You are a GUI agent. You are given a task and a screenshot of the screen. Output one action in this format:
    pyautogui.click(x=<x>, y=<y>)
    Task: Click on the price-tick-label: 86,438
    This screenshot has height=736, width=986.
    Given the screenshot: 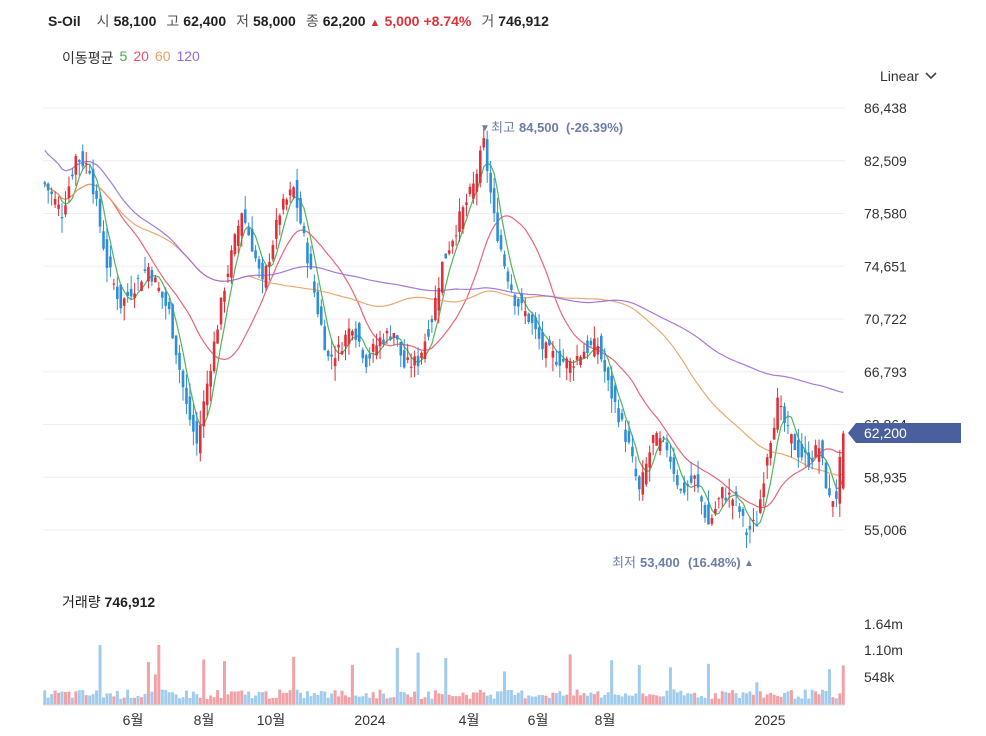 What is the action you would take?
    pyautogui.click(x=885, y=108)
    